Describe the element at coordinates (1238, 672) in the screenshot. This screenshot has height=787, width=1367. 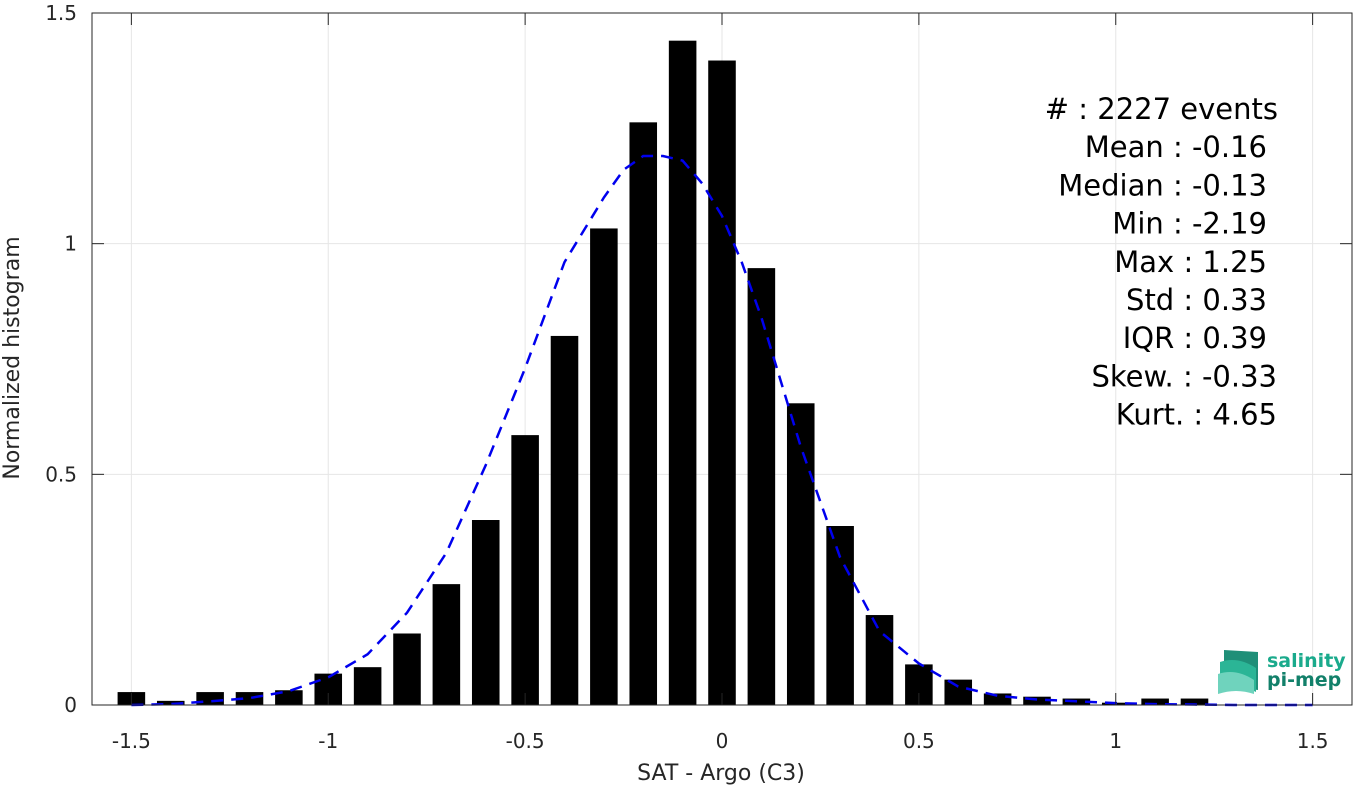
I see `logo-wave-icon` at that location.